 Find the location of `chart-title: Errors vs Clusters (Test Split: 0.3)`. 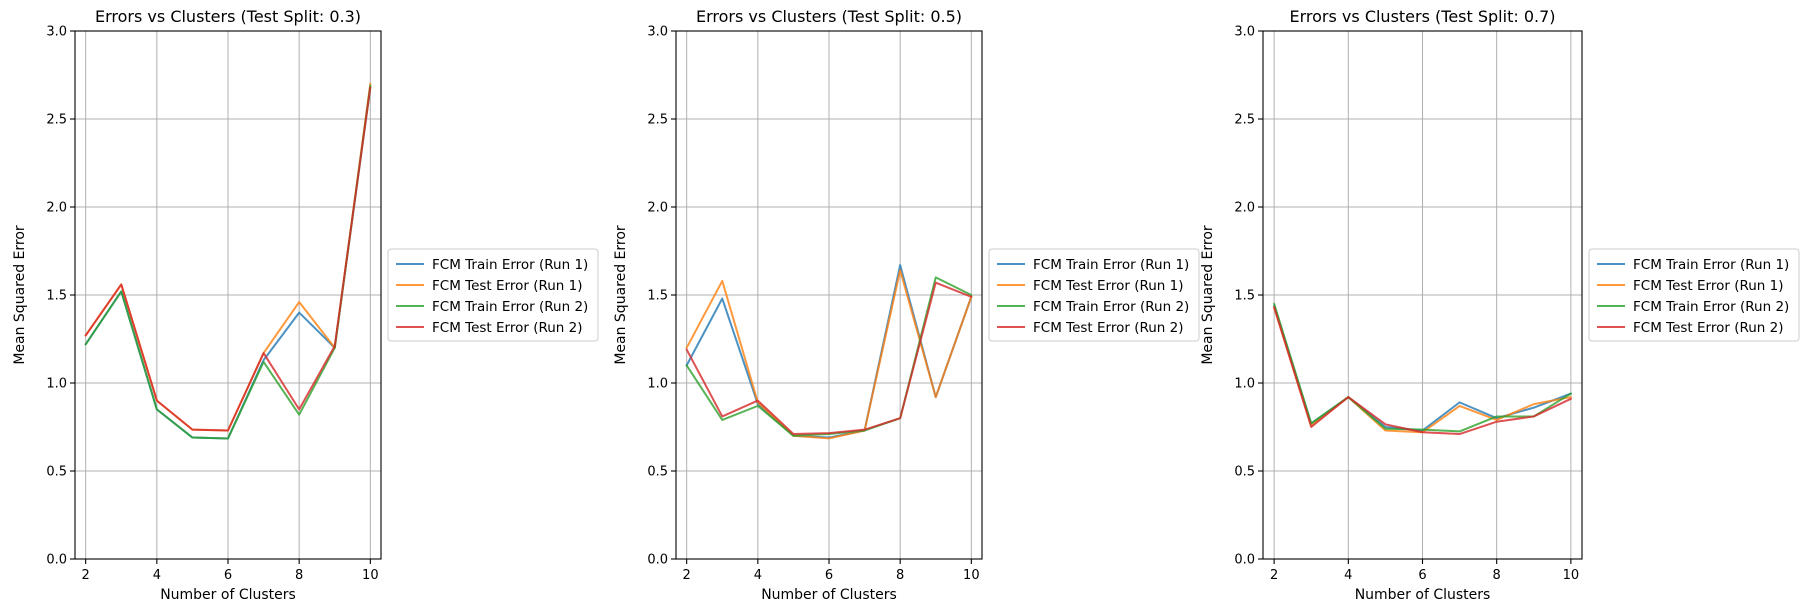

chart-title: Errors vs Clusters (Test Split: 0.3) is located at coordinates (228, 16).